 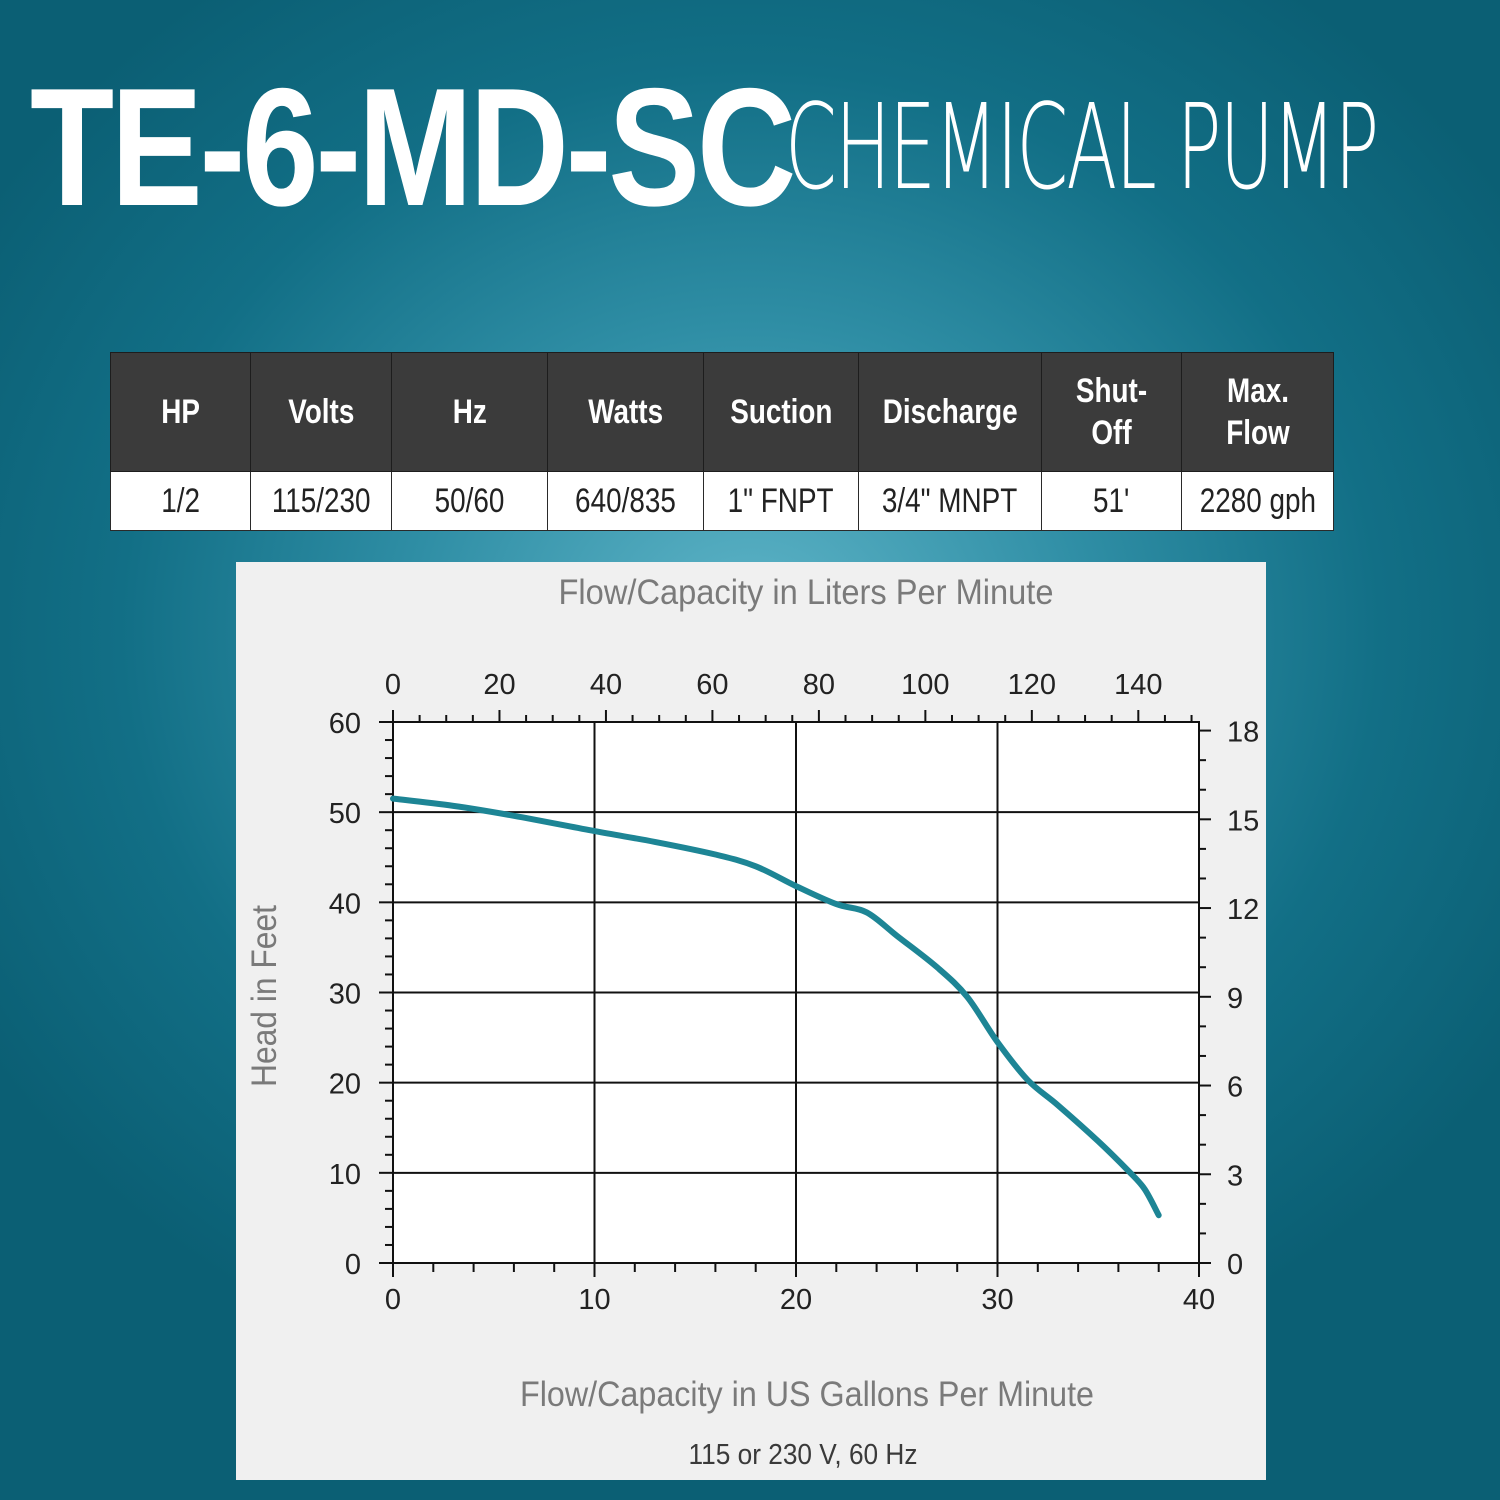 I want to click on x-tick-label: 40, so click(x=1199, y=1300).